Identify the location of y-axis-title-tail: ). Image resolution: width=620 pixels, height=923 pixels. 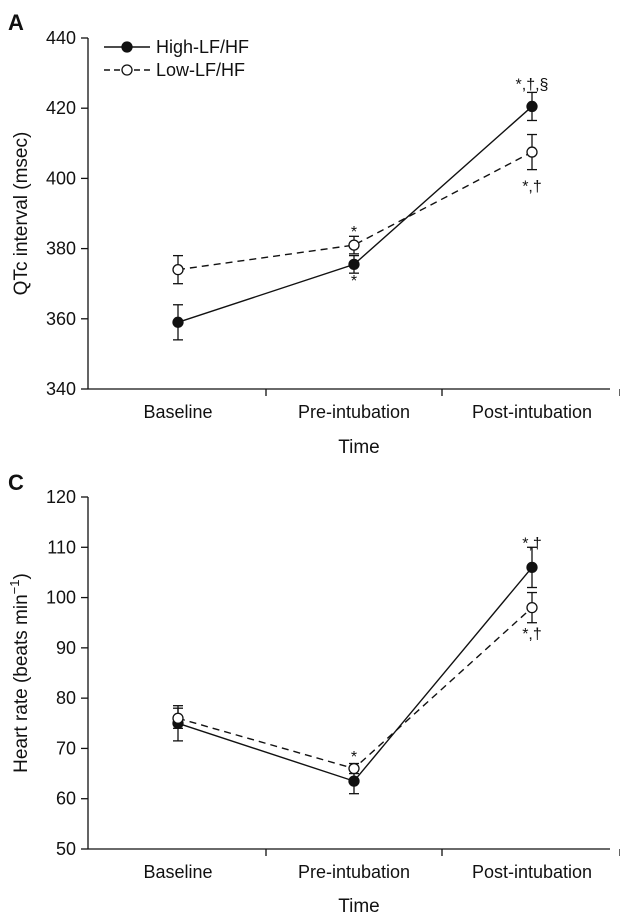
(21, 576).